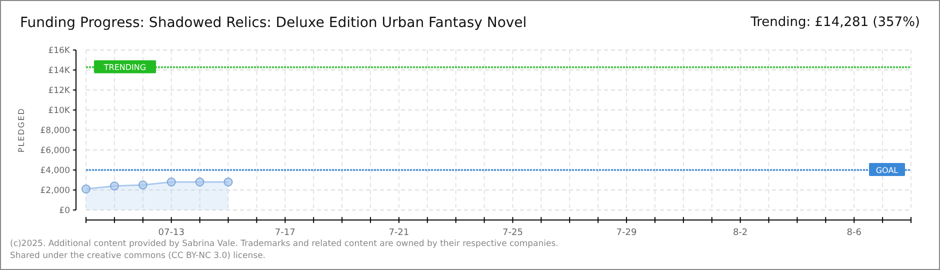 This screenshot has width=940, height=270. Describe the element at coordinates (273, 23) in the screenshot. I see `chart-title: Funding Progress: Shadowed Relics: Deluxe Edition Urban Fantasy Novel` at that location.